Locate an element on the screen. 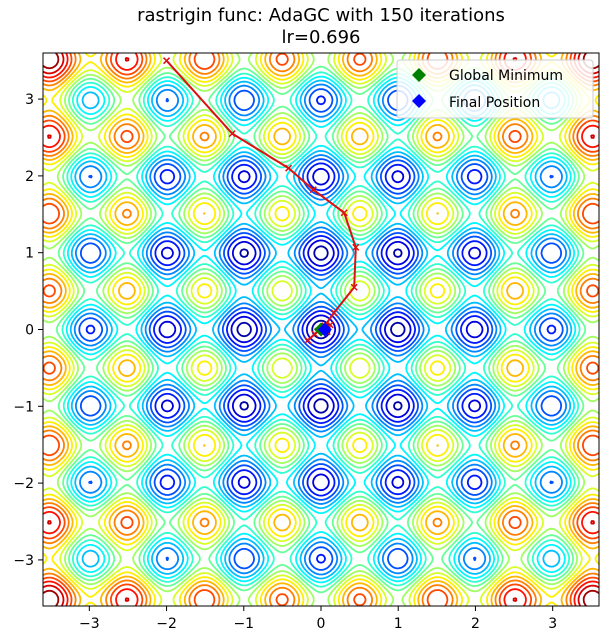 This screenshot has width=606, height=643. legend-final-position-marker is located at coordinates (419, 101).